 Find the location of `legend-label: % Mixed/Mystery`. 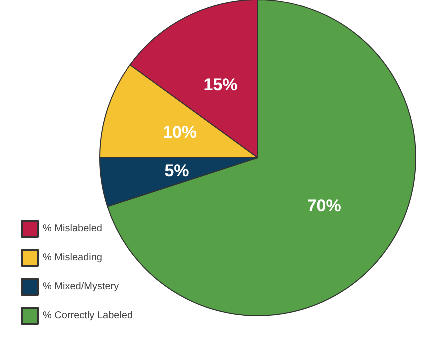

legend-label: % Mixed/Mystery is located at coordinates (81, 287).